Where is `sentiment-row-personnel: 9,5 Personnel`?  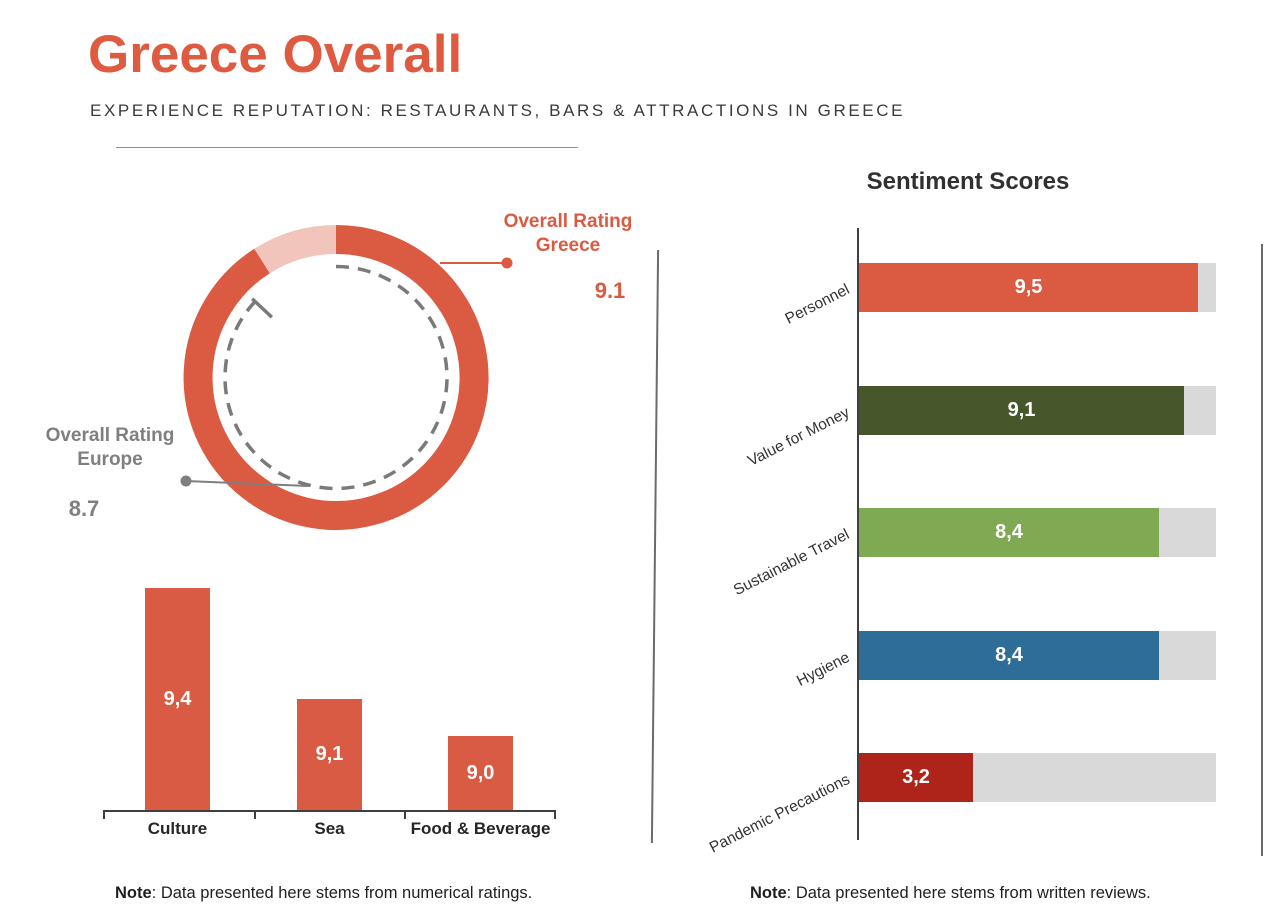
sentiment-row-personnel: 9,5 Personnel is located at coordinates (999, 295).